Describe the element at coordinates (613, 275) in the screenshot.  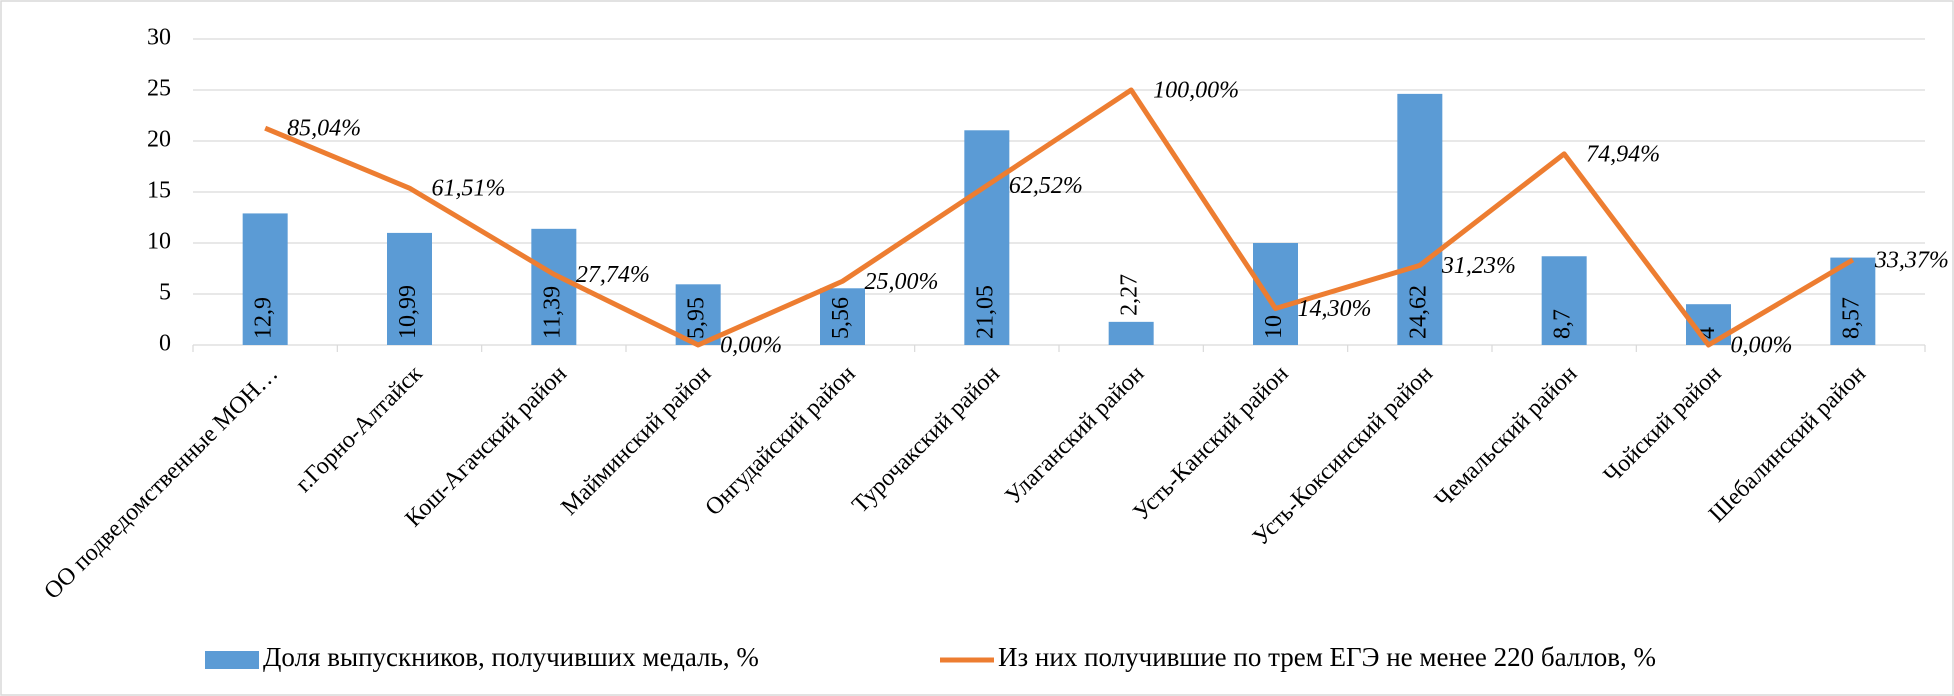
I see `line-value-label: 27,74%` at that location.